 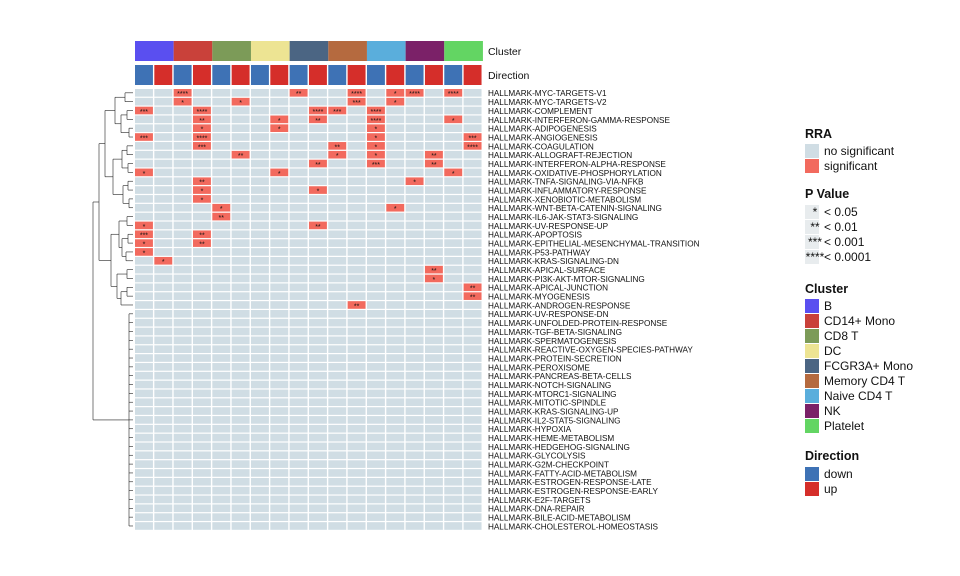 I want to click on row-label: HALLMARK-KRAS-SIGNALING-DN, so click(x=553, y=261).